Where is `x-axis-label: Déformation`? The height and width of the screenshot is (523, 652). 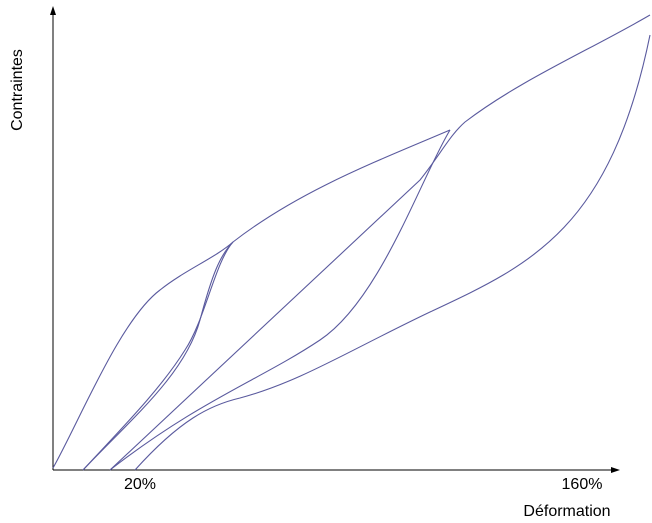
x-axis-label: Déformation is located at coordinates (566, 511).